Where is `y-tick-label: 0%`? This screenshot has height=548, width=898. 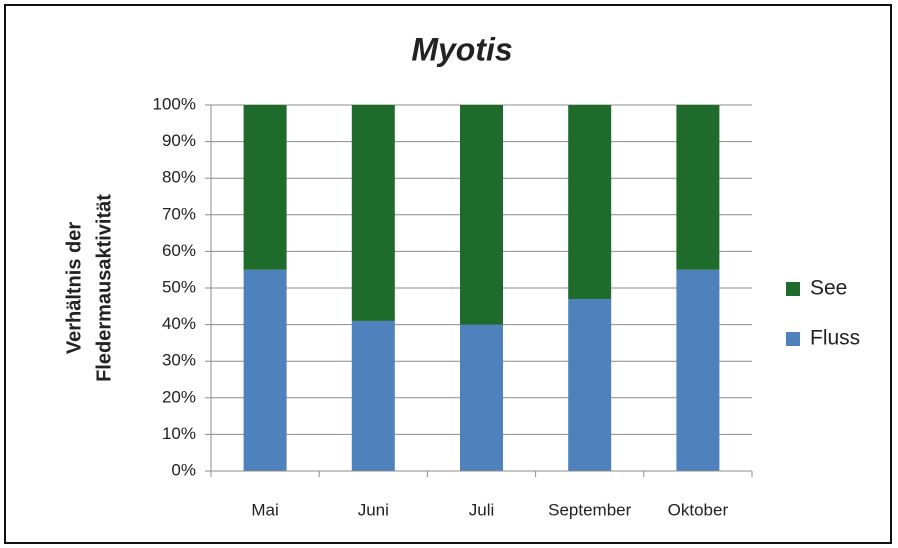
y-tick-label: 0% is located at coordinates (183, 469).